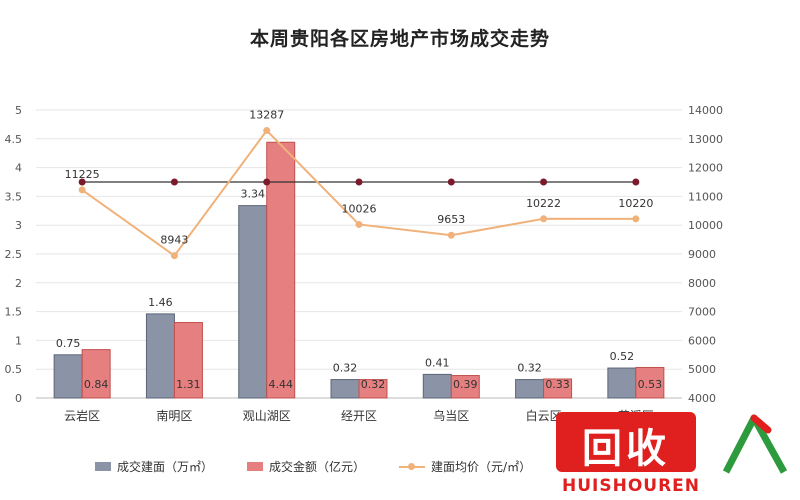 The image size is (800, 500). I want to click on y-right-tick-label: 11000, so click(705, 196).